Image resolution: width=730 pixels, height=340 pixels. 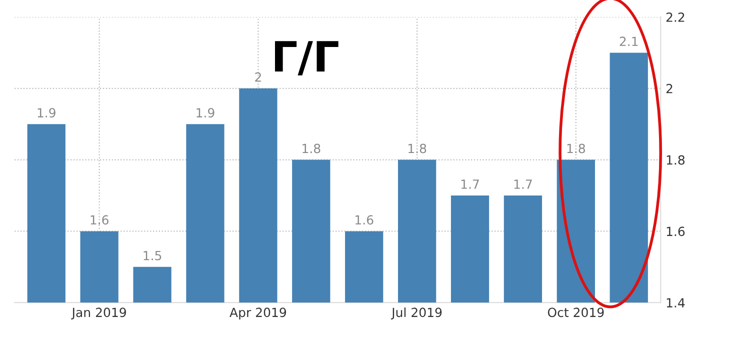 What do you see at coordinates (306, 58) in the screenshot?
I see `chart-title: Г/Г` at bounding box center [306, 58].